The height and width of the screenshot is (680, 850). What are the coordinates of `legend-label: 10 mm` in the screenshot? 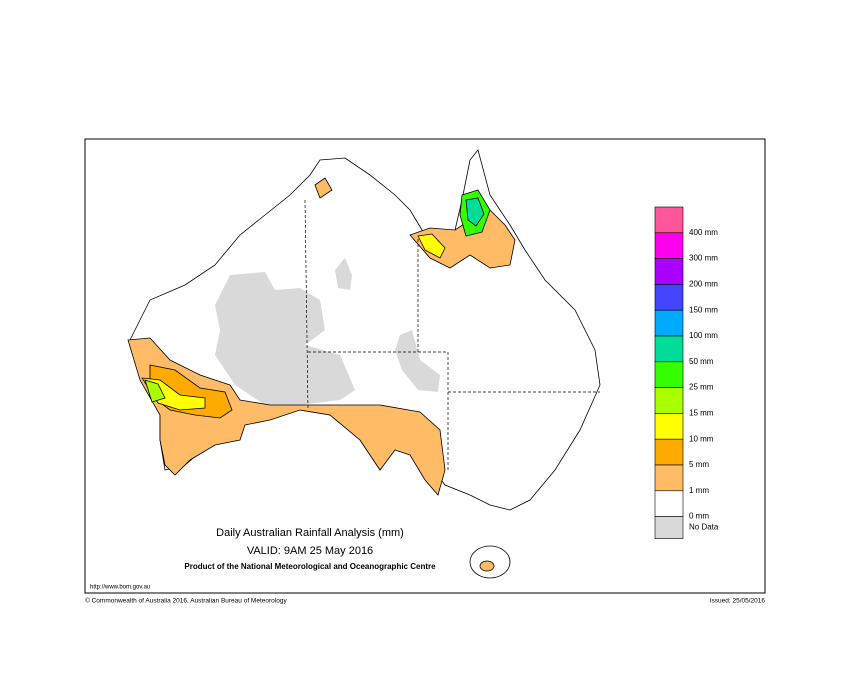 It's located at (701, 438).